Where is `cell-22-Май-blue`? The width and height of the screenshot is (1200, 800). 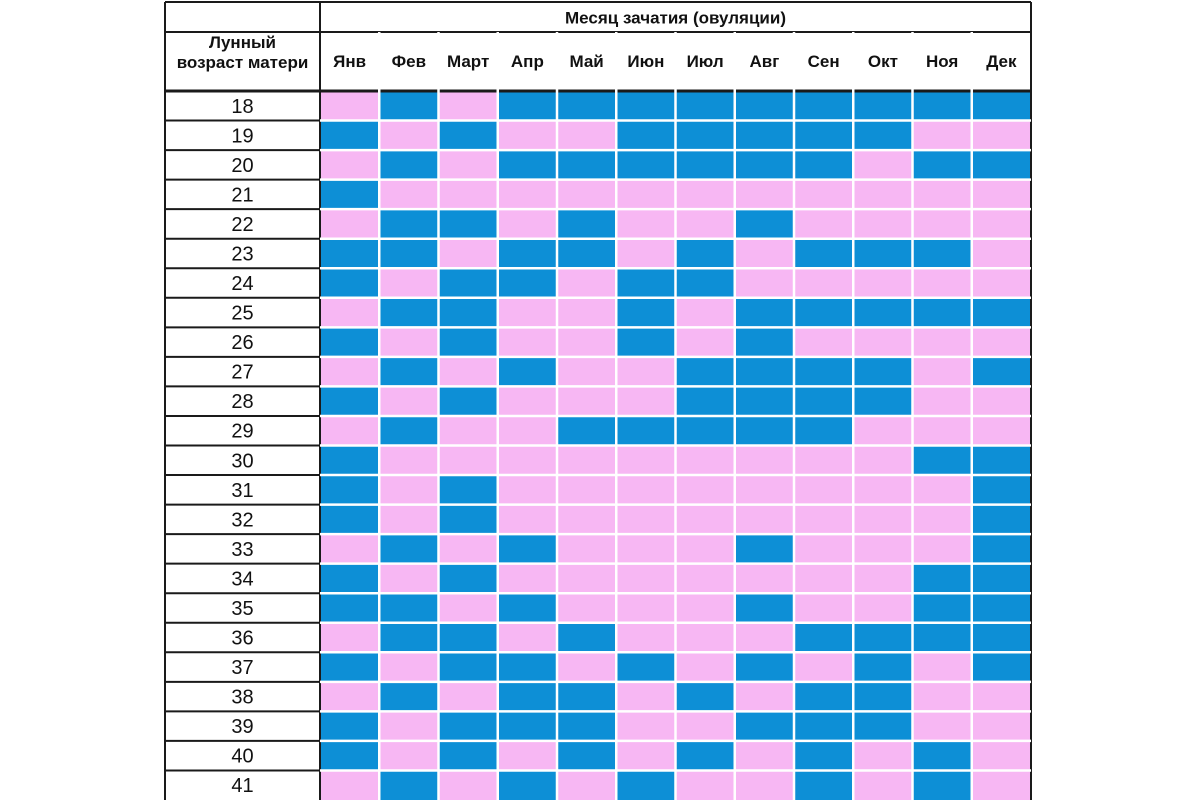 cell-22-Май-blue is located at coordinates (587, 224).